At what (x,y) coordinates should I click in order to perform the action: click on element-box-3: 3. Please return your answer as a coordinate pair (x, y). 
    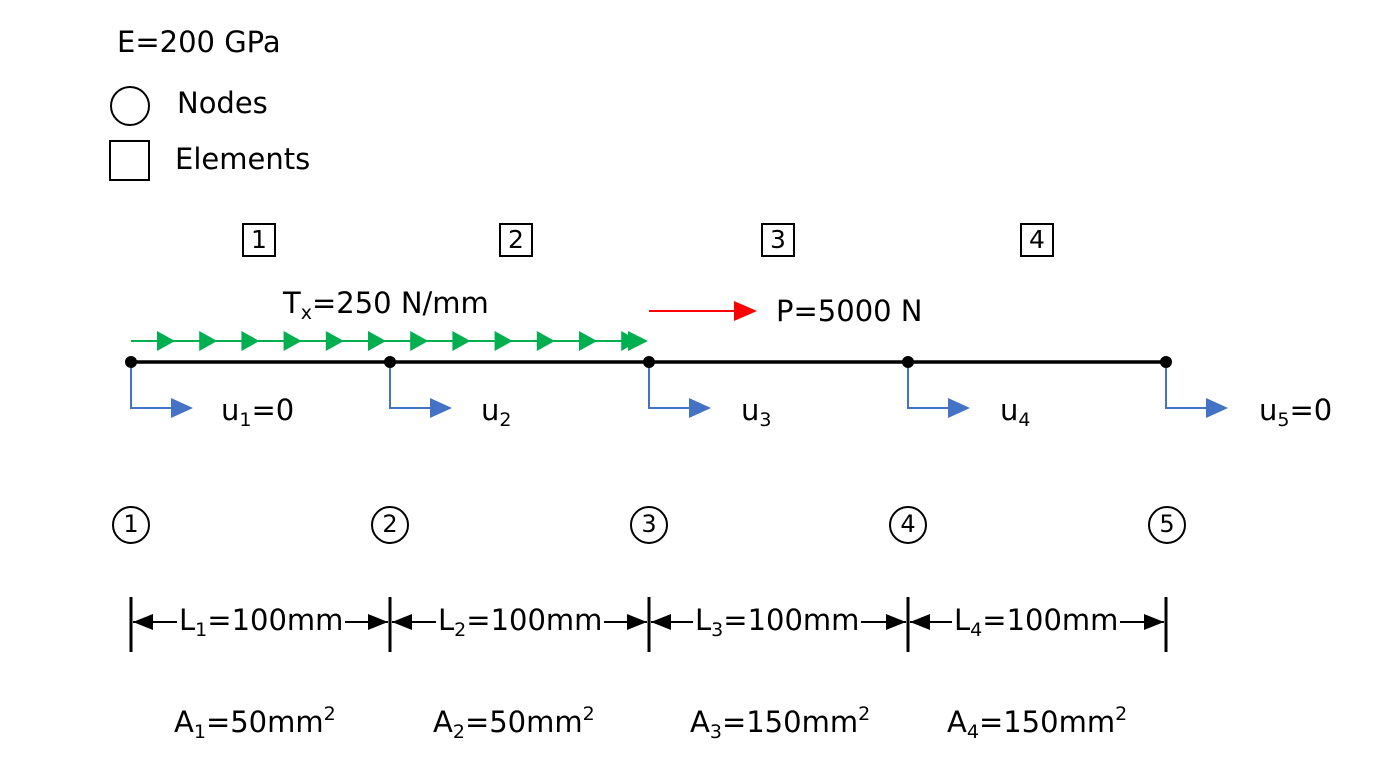
    Looking at the image, I should click on (778, 240).